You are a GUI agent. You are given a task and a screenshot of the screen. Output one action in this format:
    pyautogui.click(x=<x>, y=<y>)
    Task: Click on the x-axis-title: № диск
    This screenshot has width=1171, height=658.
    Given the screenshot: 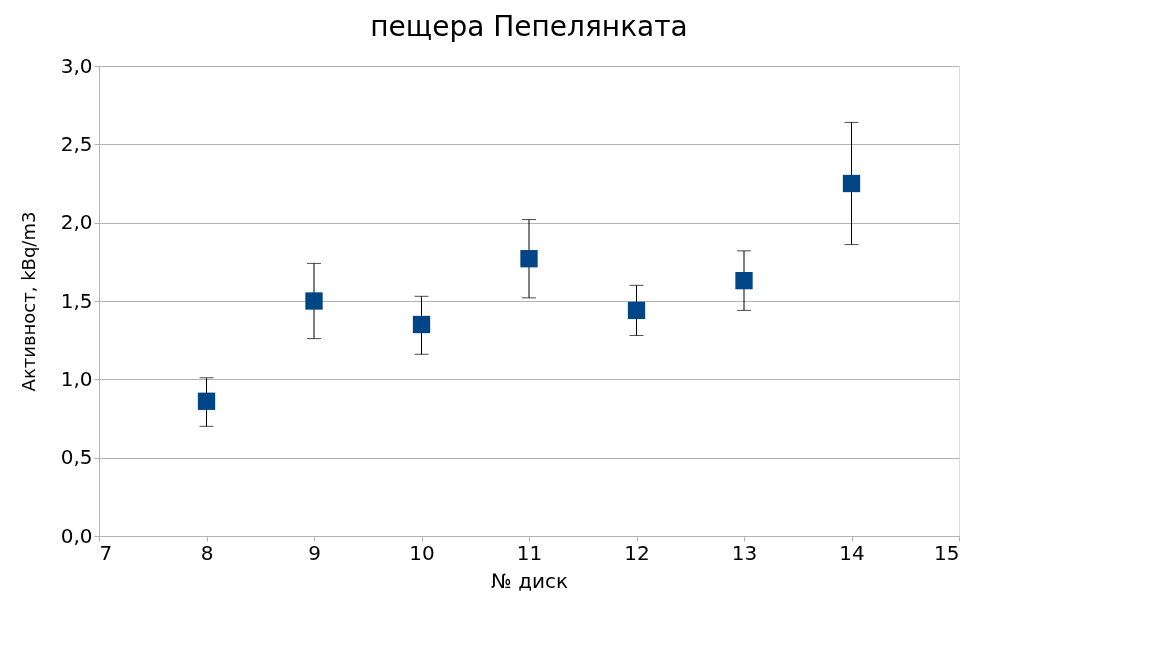 What is the action you would take?
    pyautogui.click(x=529, y=580)
    